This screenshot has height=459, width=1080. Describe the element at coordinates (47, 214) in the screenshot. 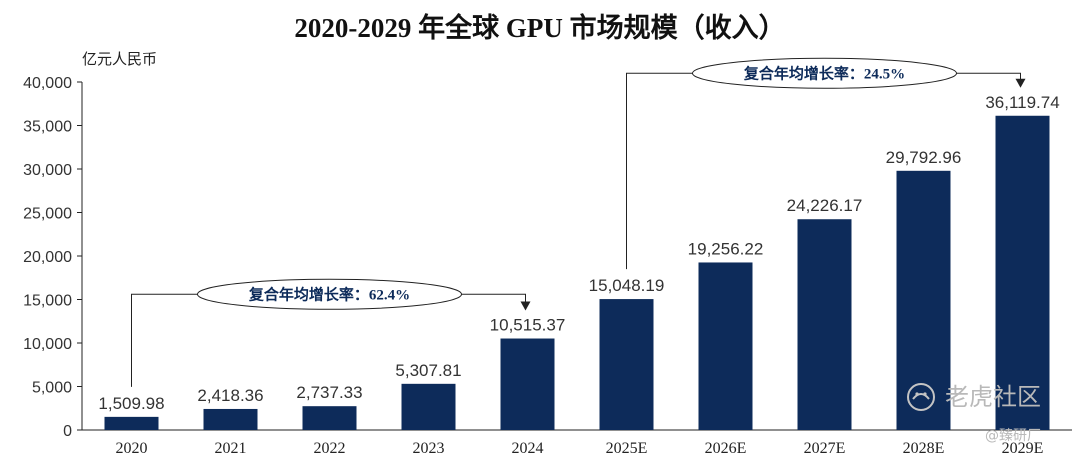

I see `y-tick-label: 25,000` at that location.